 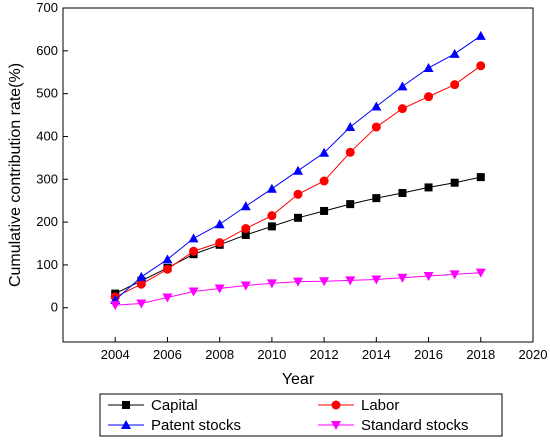 What do you see at coordinates (47, 221) in the screenshot?
I see `y-tick-label: 200` at bounding box center [47, 221].